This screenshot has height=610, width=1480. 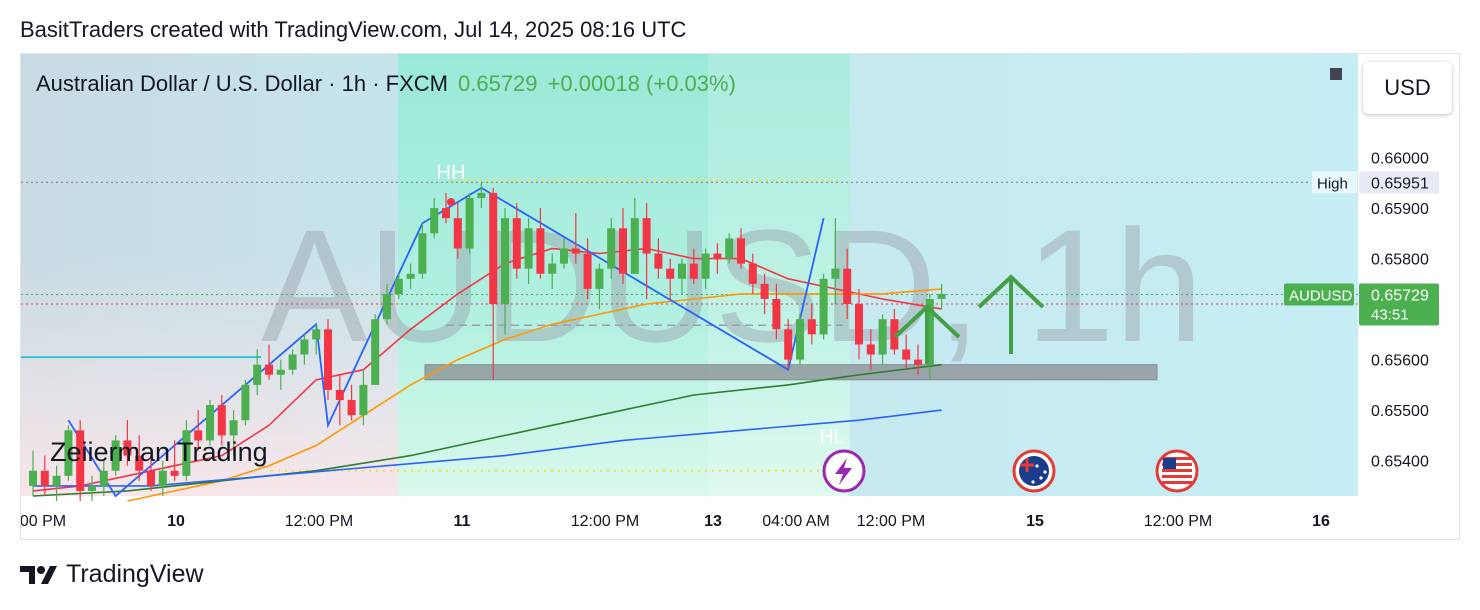 What do you see at coordinates (1321, 295) in the screenshot?
I see `symbol-badge: AUDUSD` at bounding box center [1321, 295].